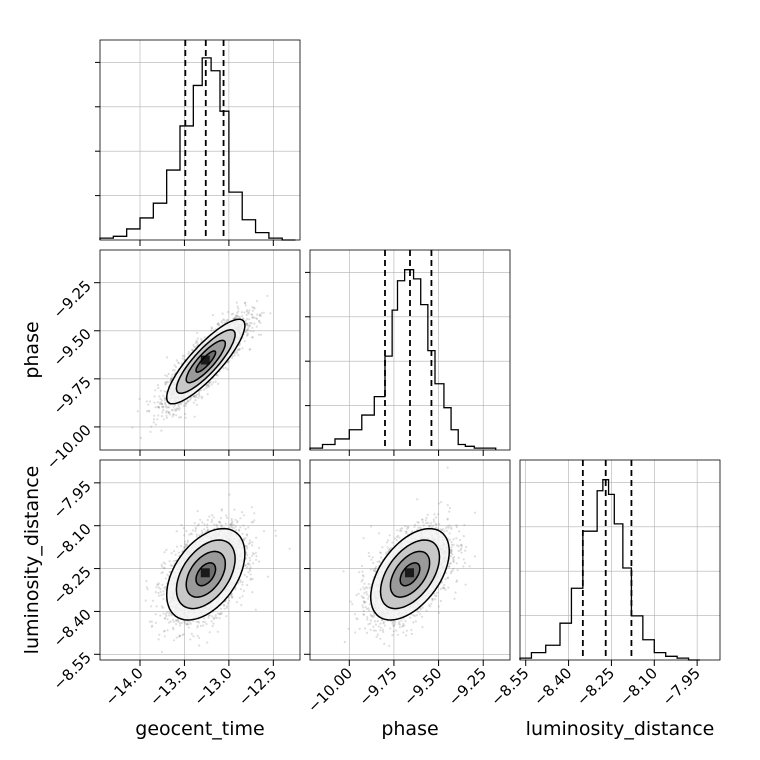  Describe the element at coordinates (69, 447) in the screenshot. I see `y-tick-label: −10.00` at that location.